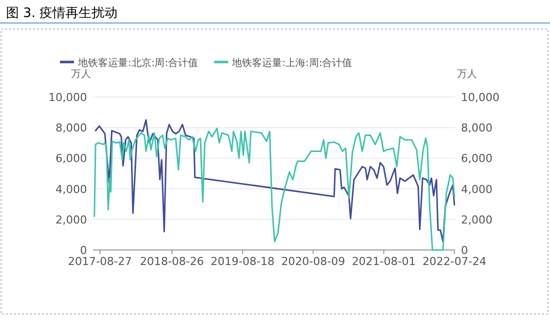 The width and height of the screenshot is (550, 336). What do you see at coordinates (313, 261) in the screenshot?
I see `x-tick-label: 2020-08-09` at bounding box center [313, 261].